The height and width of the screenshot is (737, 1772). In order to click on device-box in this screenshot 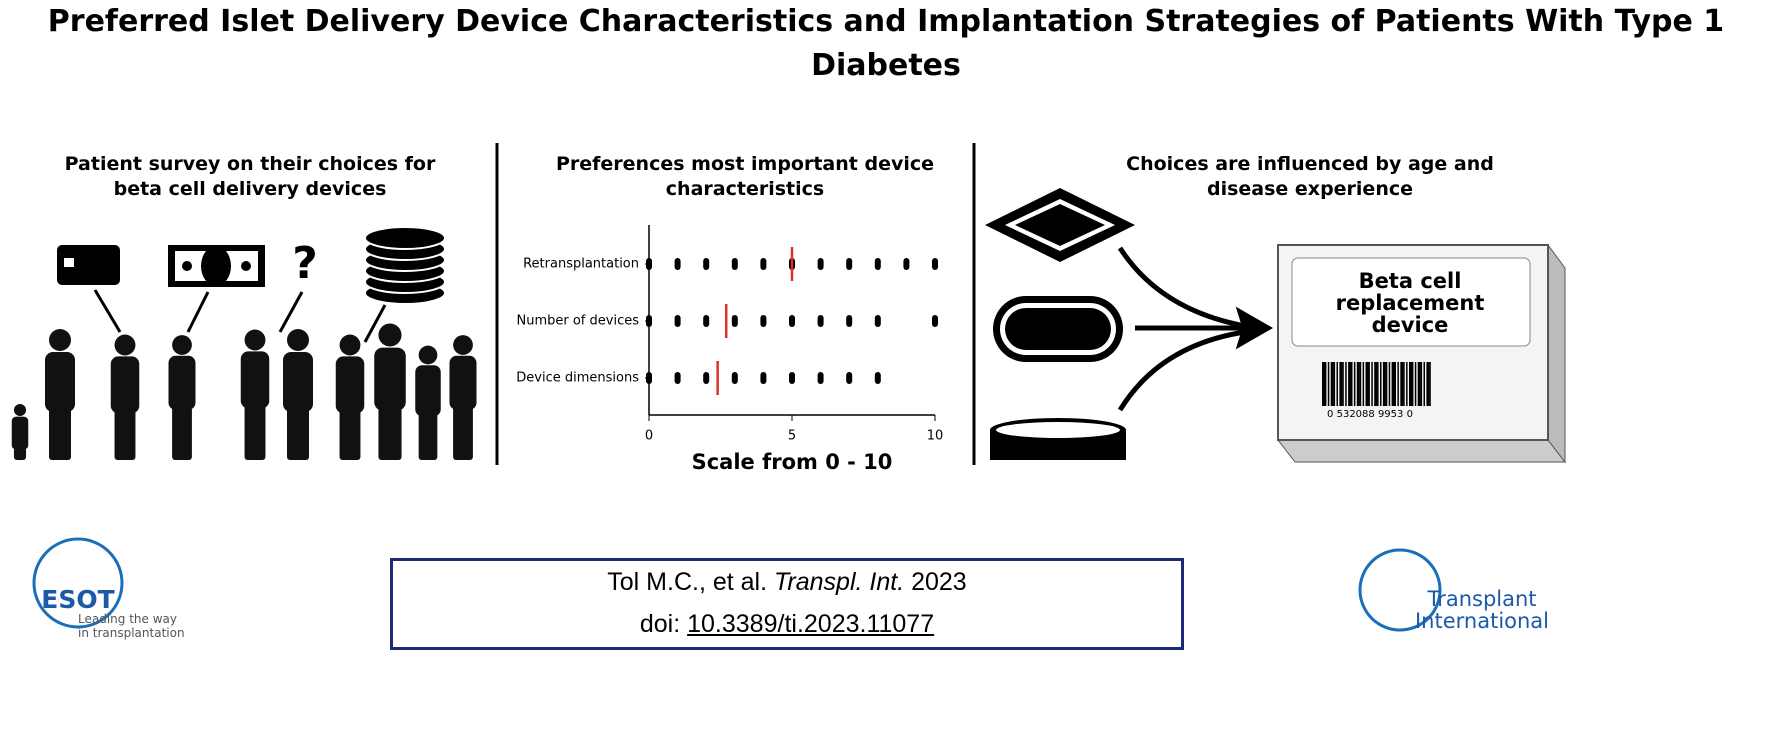, I will do `click(1421, 353)`.